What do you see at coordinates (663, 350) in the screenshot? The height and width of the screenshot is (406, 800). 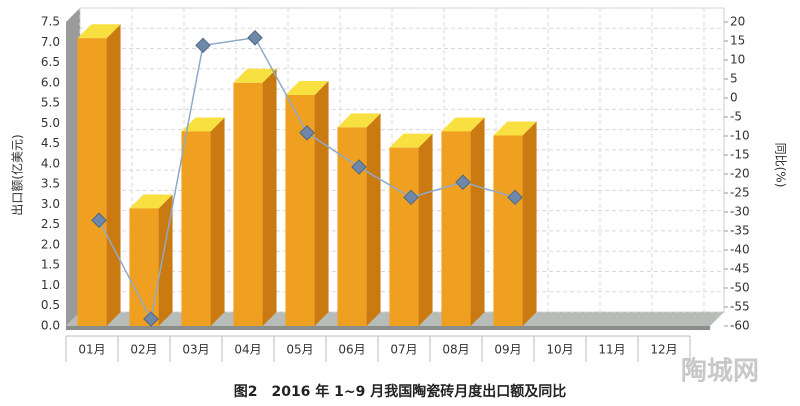 I see `x-tick-label: 12月` at bounding box center [663, 350].